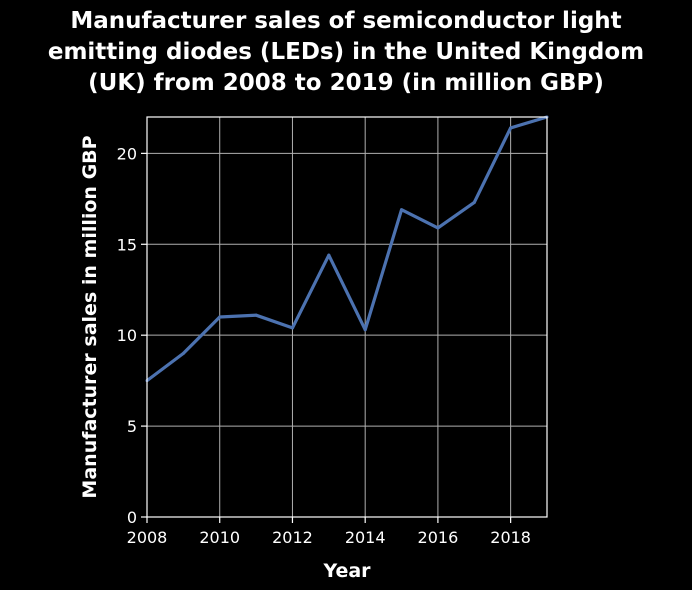 The height and width of the screenshot is (590, 692). Describe the element at coordinates (292, 537) in the screenshot. I see `x-tick-label: 2012` at that location.